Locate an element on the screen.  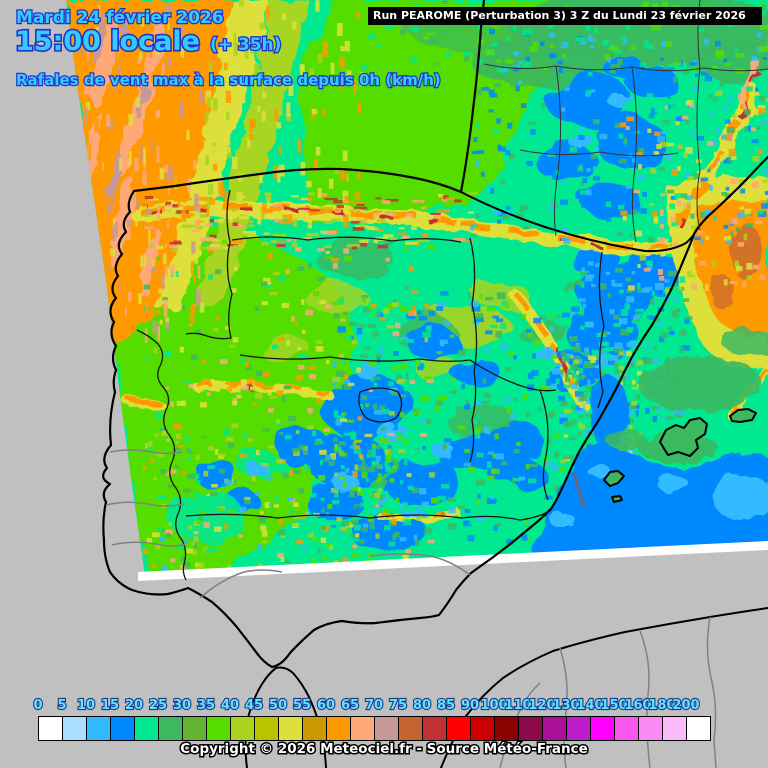
time-line: 15:00 locale (+ 35h) is located at coordinates (148, 41).